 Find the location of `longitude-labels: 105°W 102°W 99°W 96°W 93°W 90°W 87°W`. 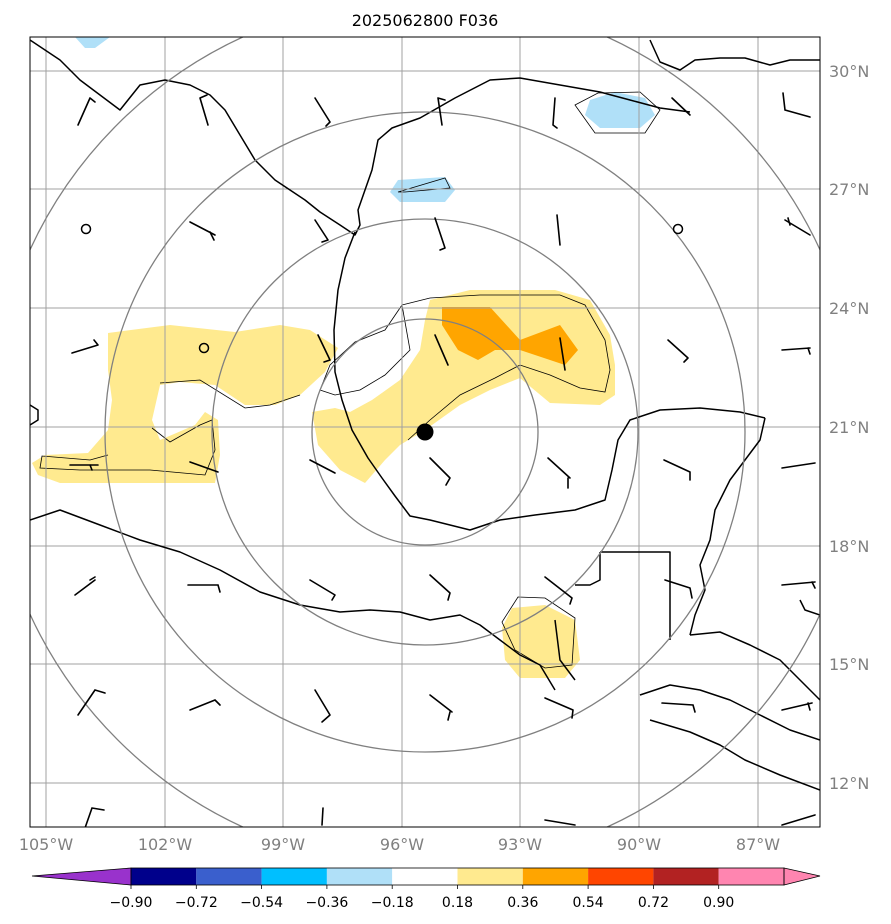

longitude-labels: 105°W 102°W 99°W 96°W 93°W 90°W 87°W is located at coordinates (399, 844).